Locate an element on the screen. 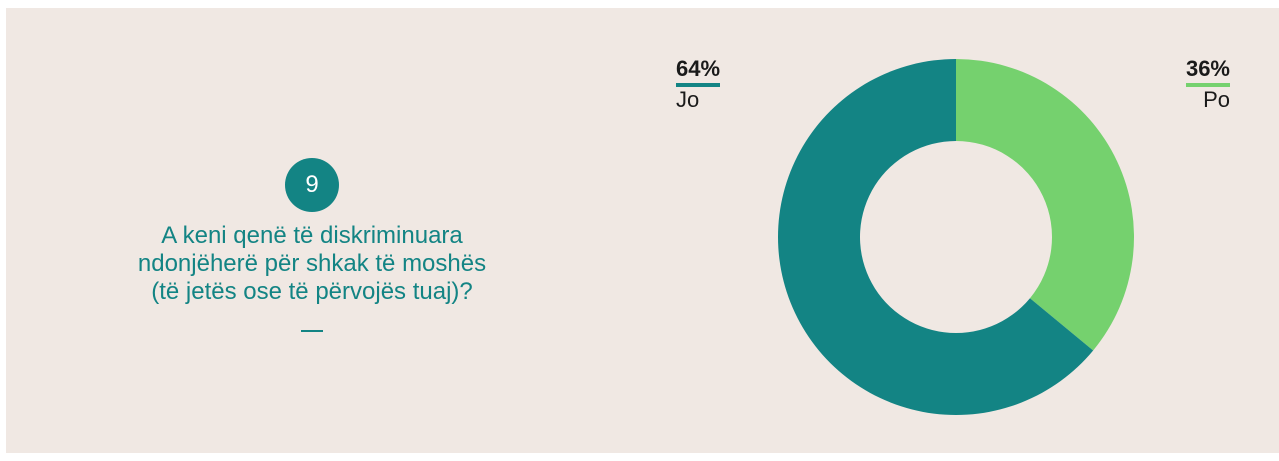 This screenshot has width=1279, height=461. legend-jo-percent: 64% is located at coordinates (698, 72).